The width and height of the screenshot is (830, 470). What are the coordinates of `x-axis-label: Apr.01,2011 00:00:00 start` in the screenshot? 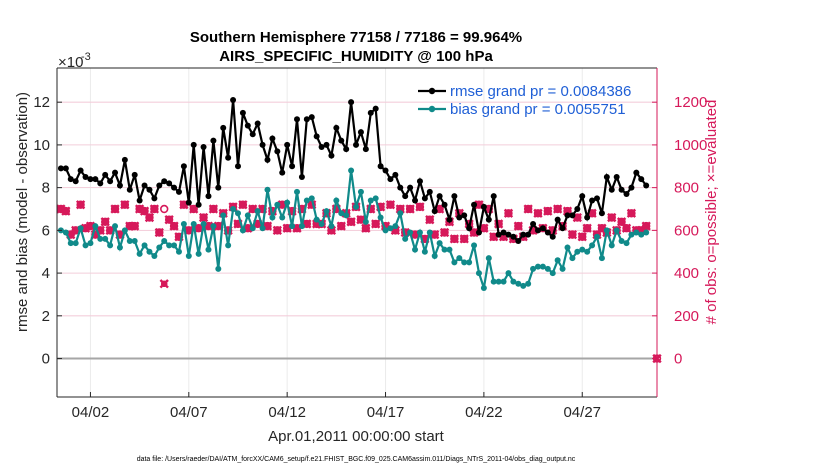 It's located at (356, 436).